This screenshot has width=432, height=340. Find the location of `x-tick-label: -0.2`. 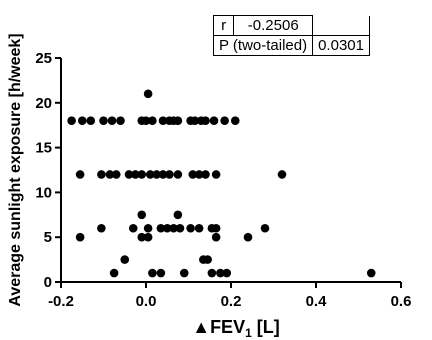

x-tick-label: -0.2 is located at coordinates (61, 301).